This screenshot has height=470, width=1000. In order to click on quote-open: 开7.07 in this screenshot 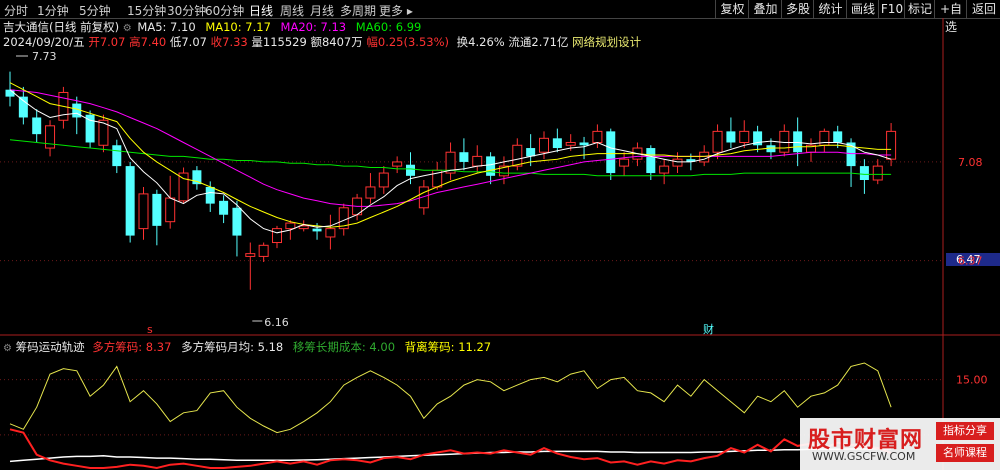, I will do `click(107, 42)`.